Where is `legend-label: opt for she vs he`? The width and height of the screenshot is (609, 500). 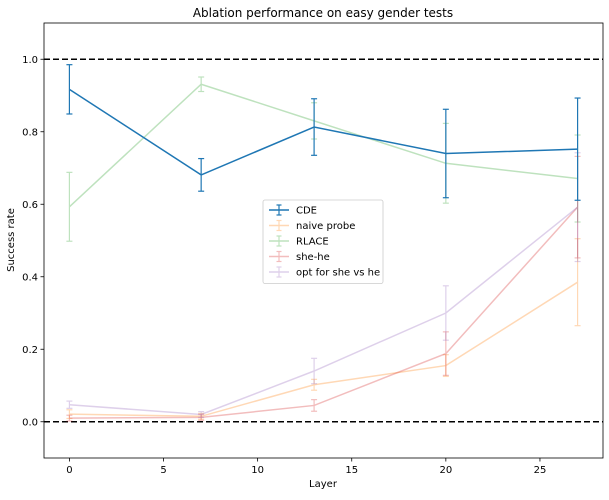 legend-label: opt for she vs he is located at coordinates (338, 273).